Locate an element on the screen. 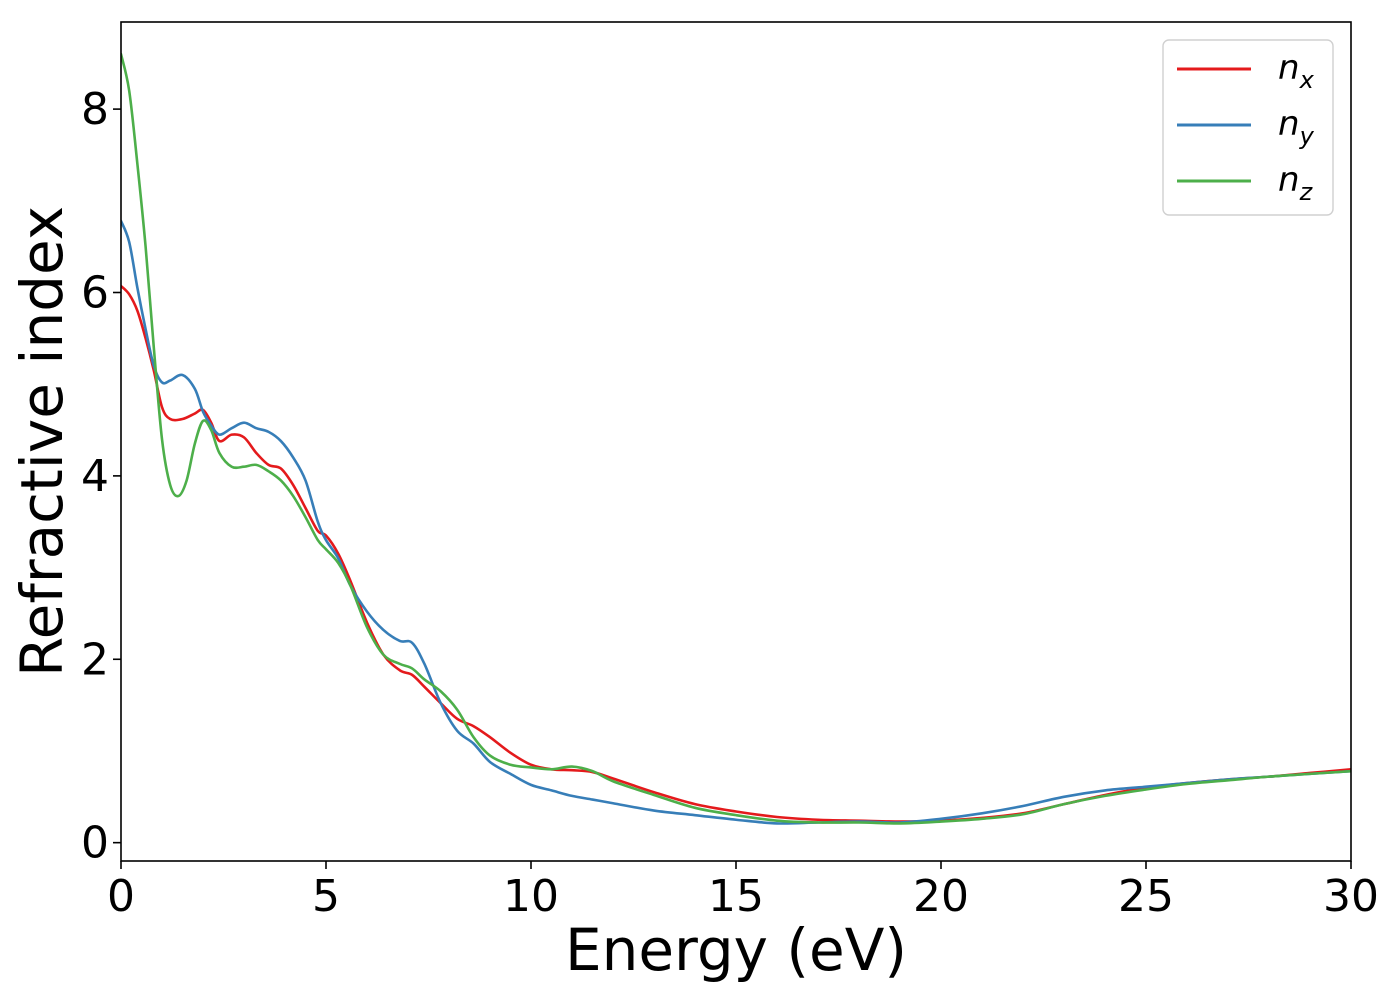  legend-label-subscript: z is located at coordinates (1306, 192).